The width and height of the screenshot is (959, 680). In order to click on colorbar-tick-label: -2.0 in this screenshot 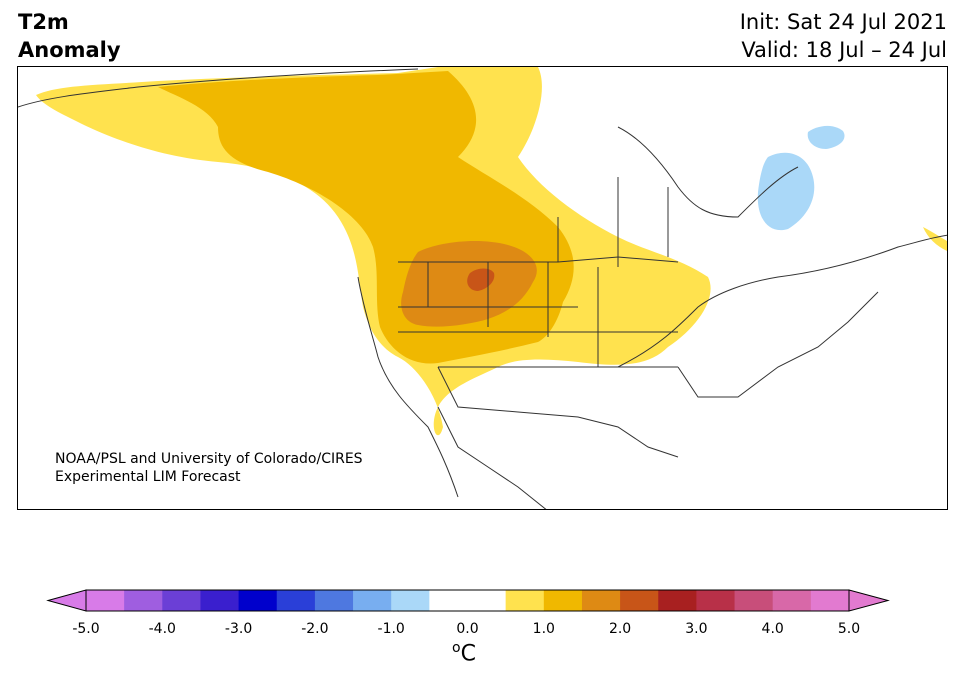, I will do `click(315, 629)`.